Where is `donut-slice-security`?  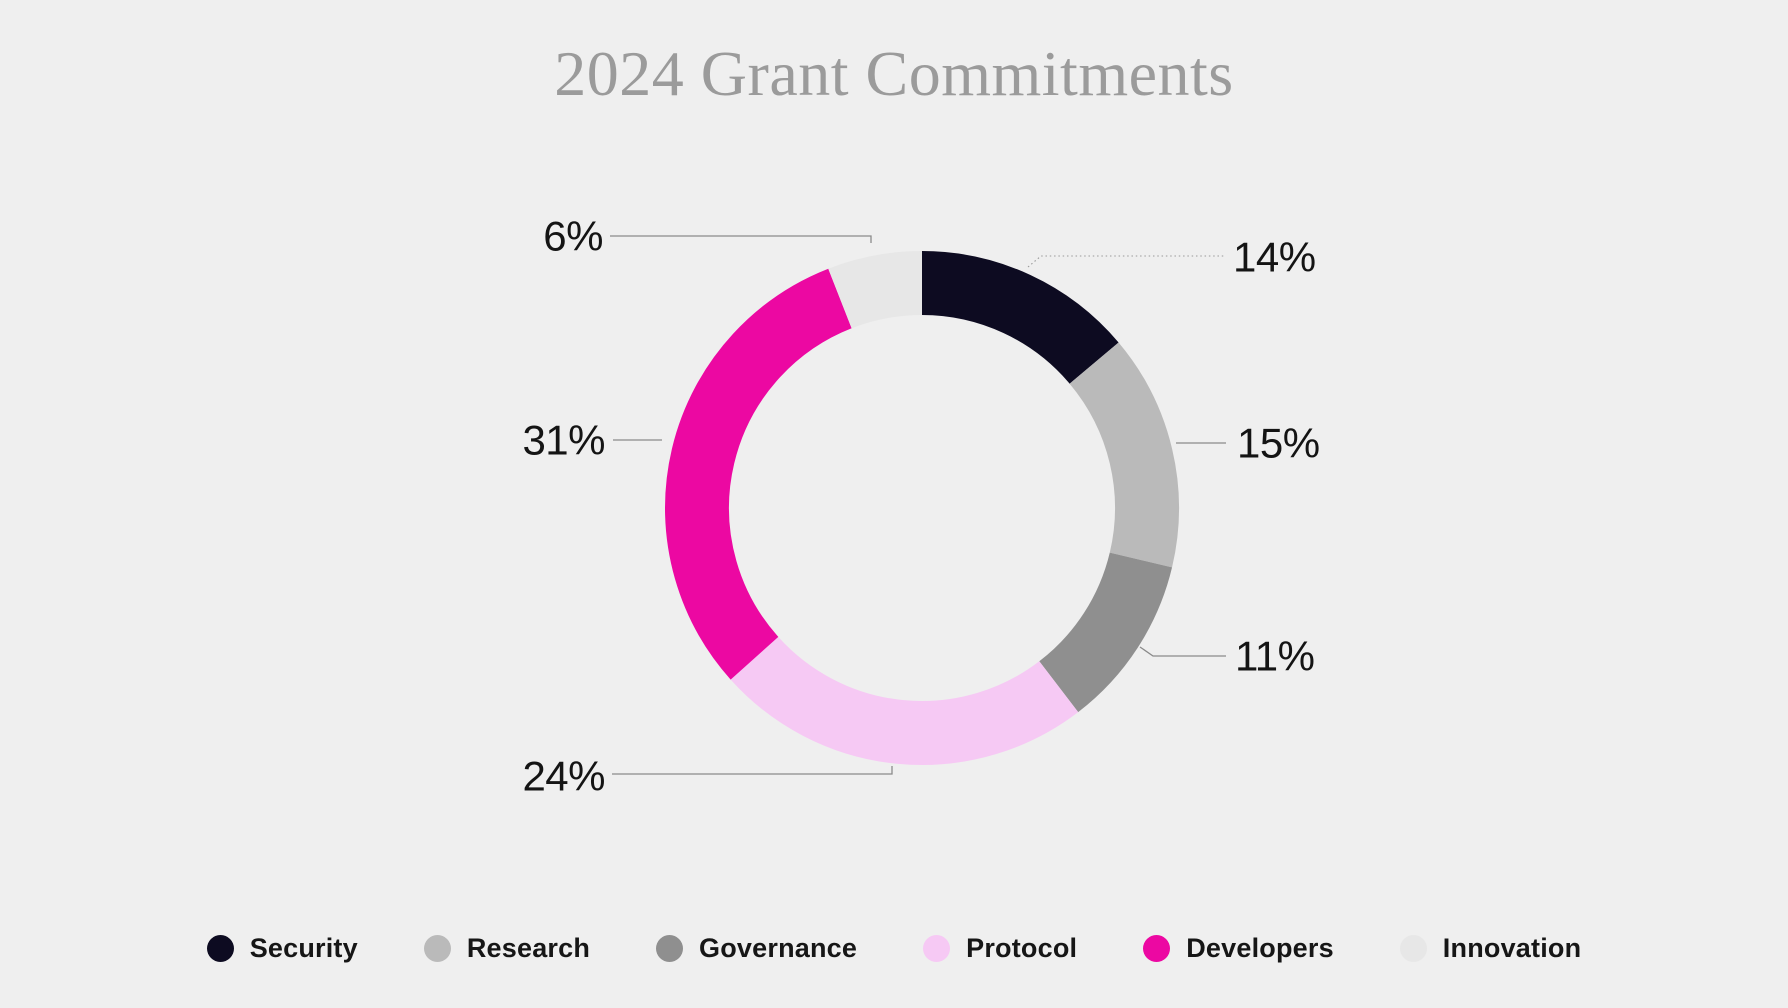
donut-slice-security is located at coordinates (1020, 318).